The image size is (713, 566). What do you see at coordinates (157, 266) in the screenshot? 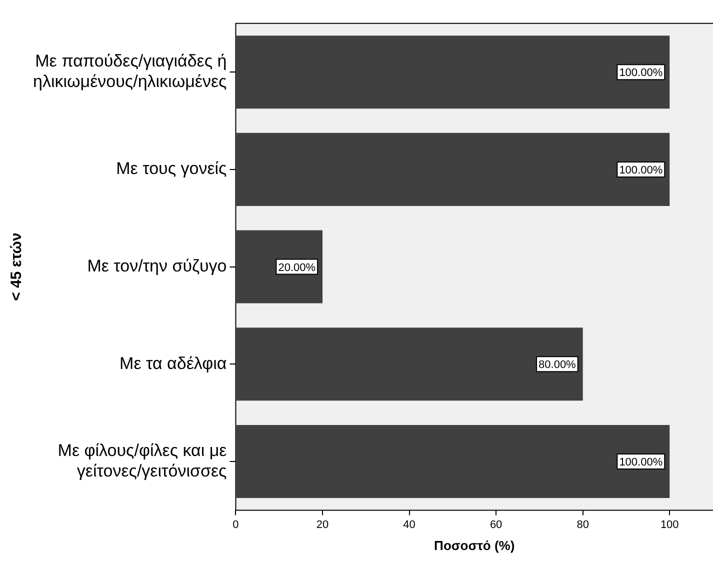
I see `y-tick-label: Με τον/την σύζυγο` at bounding box center [157, 266].